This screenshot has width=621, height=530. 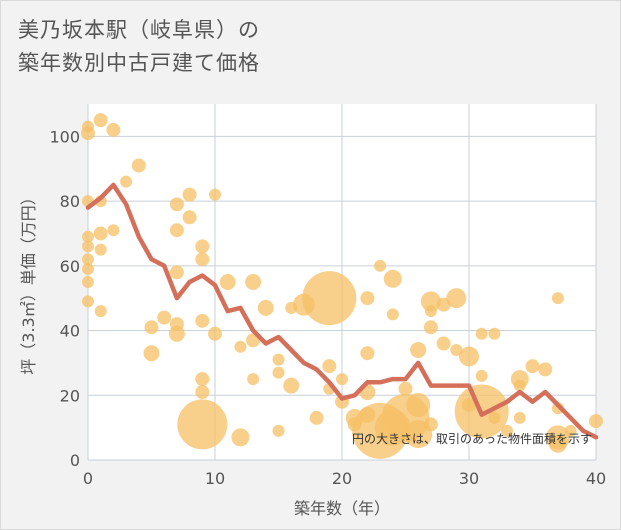 What do you see at coordinates (64, 136) in the screenshot?
I see `y-tick-label: 100` at bounding box center [64, 136].